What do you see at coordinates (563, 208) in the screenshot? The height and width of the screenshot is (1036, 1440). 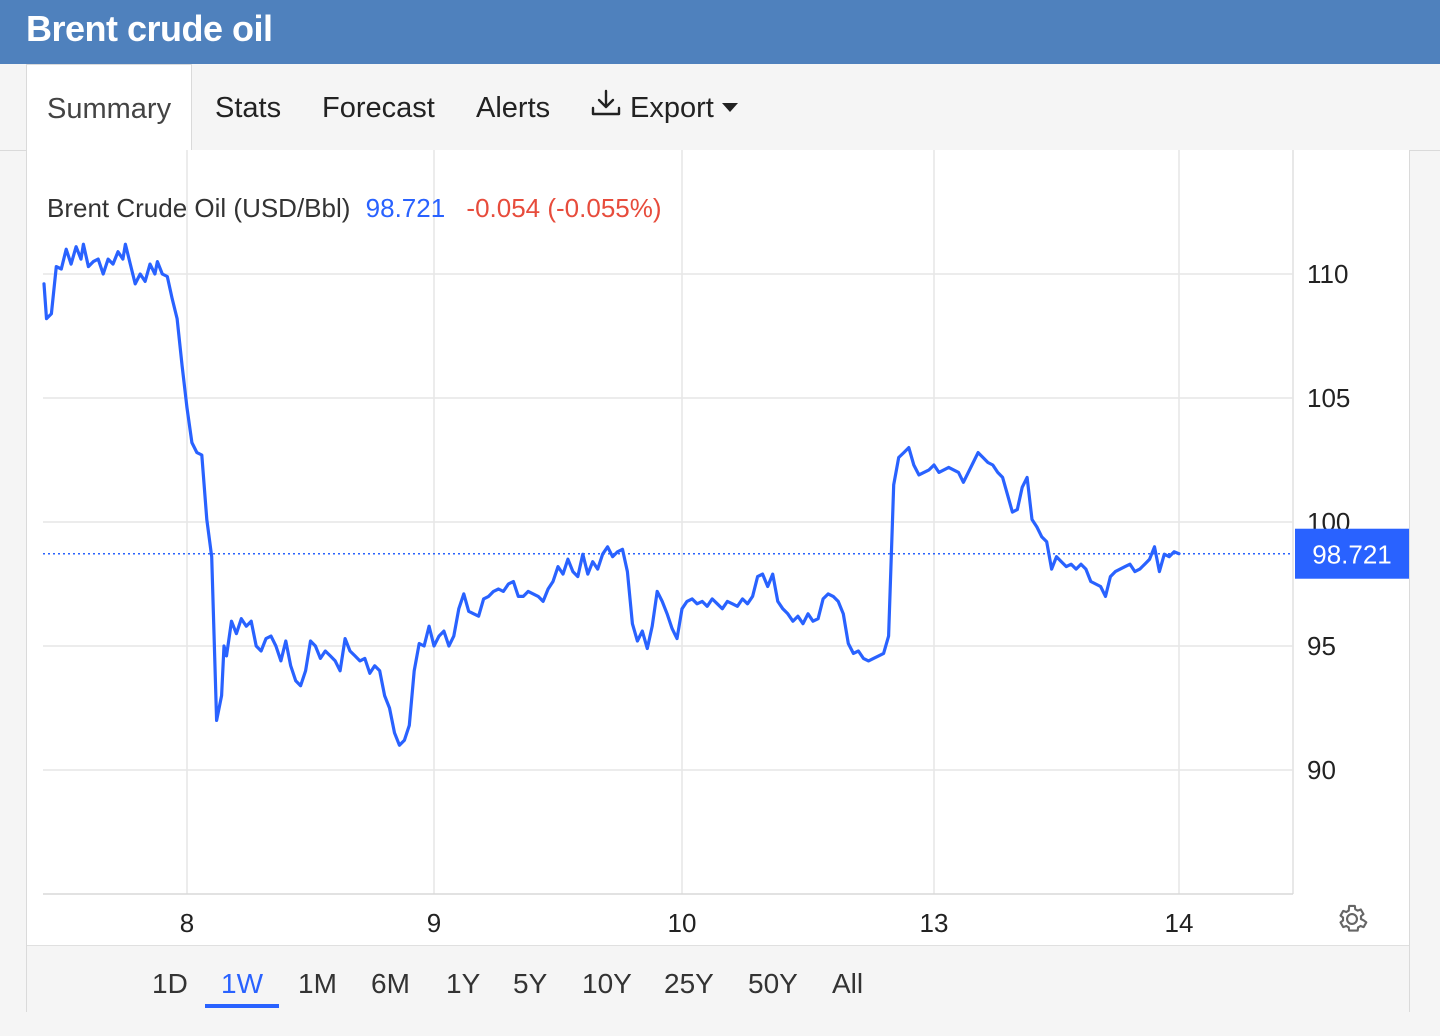 I see `quote-change: -0.054 (-0.055%)` at bounding box center [563, 208].